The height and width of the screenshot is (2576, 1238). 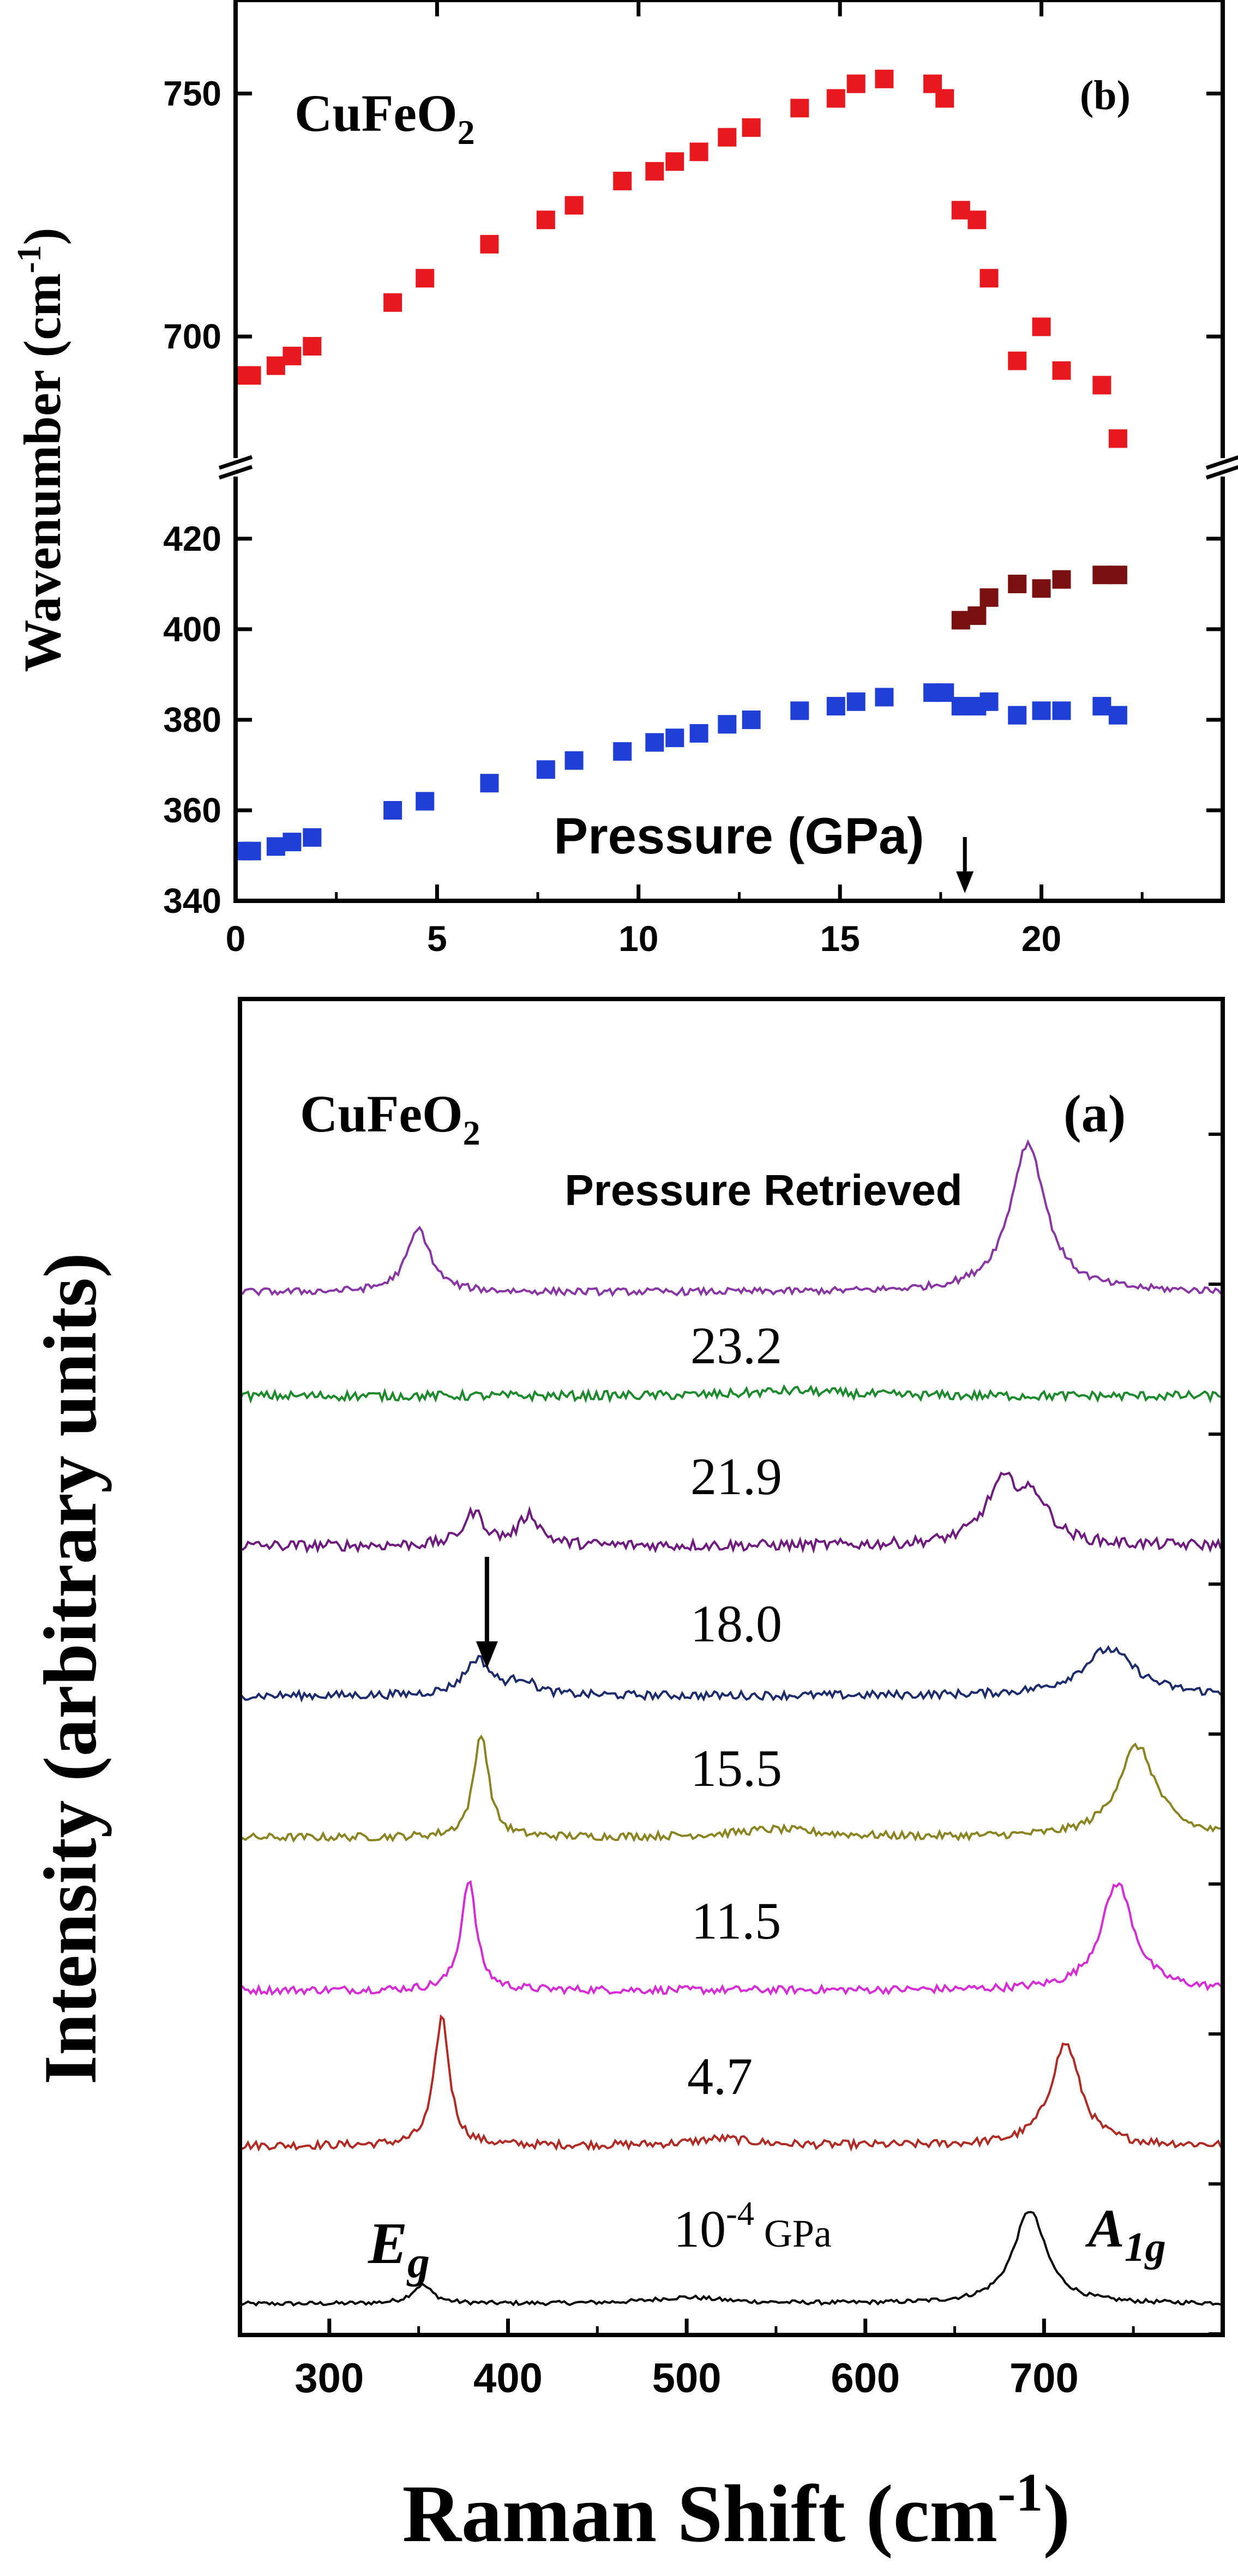 What do you see at coordinates (1044, 2378) in the screenshot?
I see `a-x-tick-label: 700` at bounding box center [1044, 2378].